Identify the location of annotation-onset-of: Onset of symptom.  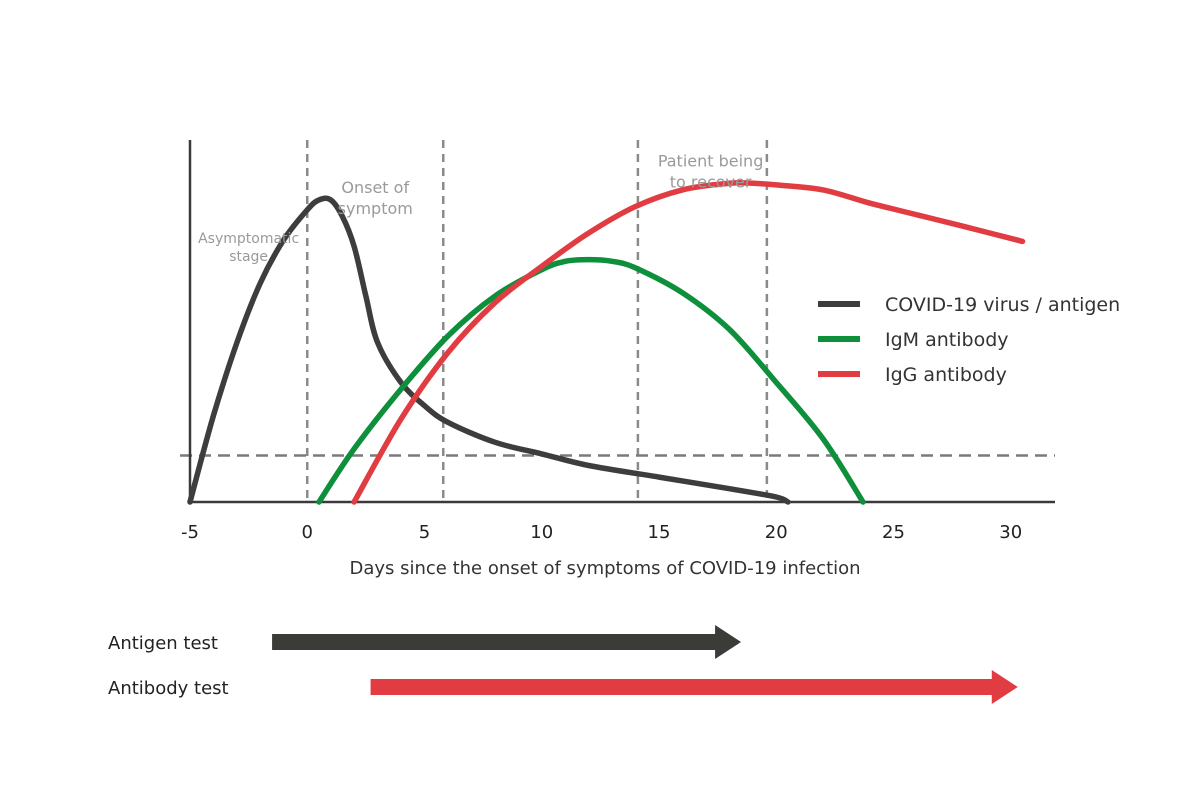
(375, 198).